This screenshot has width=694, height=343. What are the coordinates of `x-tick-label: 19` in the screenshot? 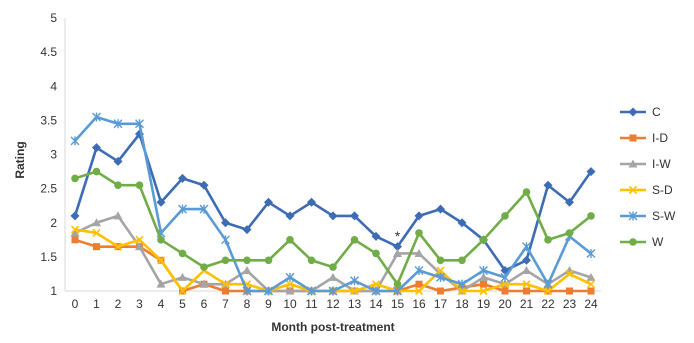 It's located at (484, 304).